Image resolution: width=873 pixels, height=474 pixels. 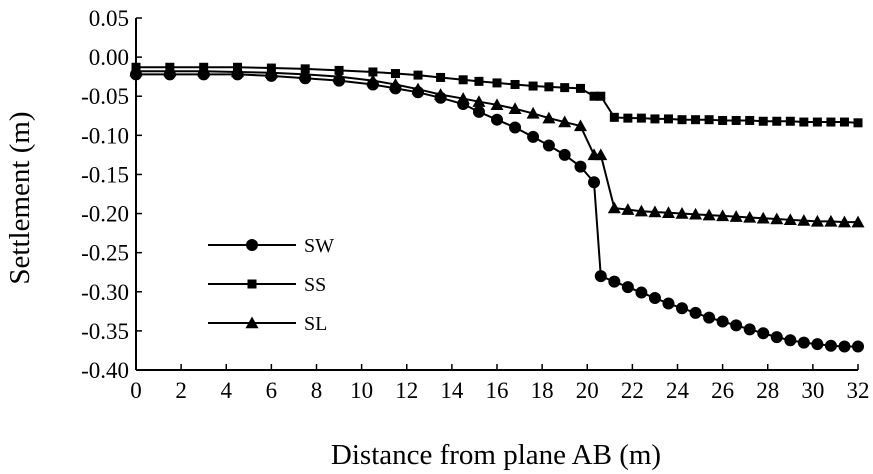 What do you see at coordinates (181, 390) in the screenshot?
I see `x-tick-label: 2` at bounding box center [181, 390].